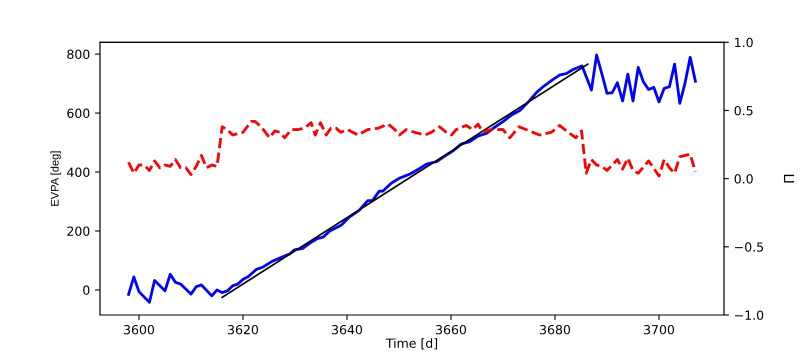  Describe the element at coordinates (789, 178) in the screenshot. I see `y2-axis-title: Π` at that location.